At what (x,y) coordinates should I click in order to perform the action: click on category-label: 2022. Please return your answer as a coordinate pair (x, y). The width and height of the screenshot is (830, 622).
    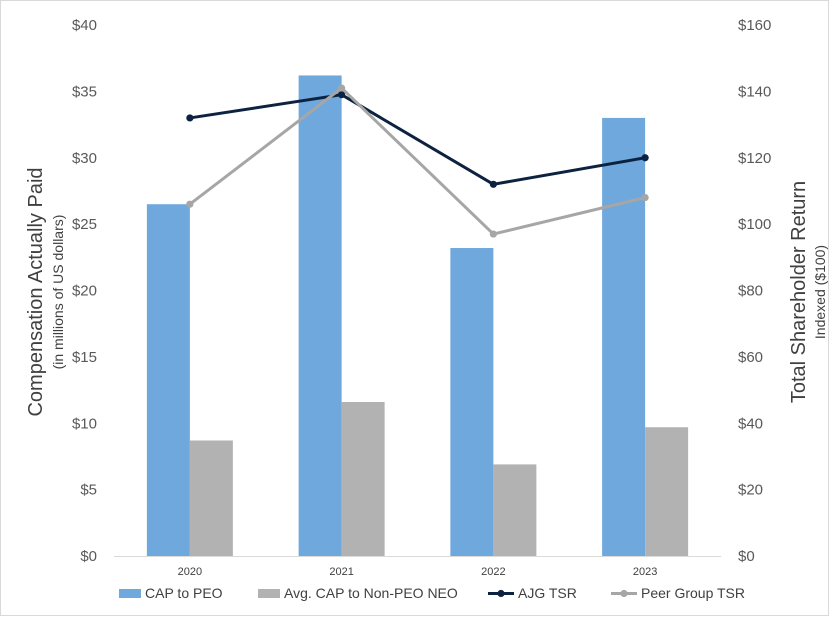
    Looking at the image, I should click on (493, 572).